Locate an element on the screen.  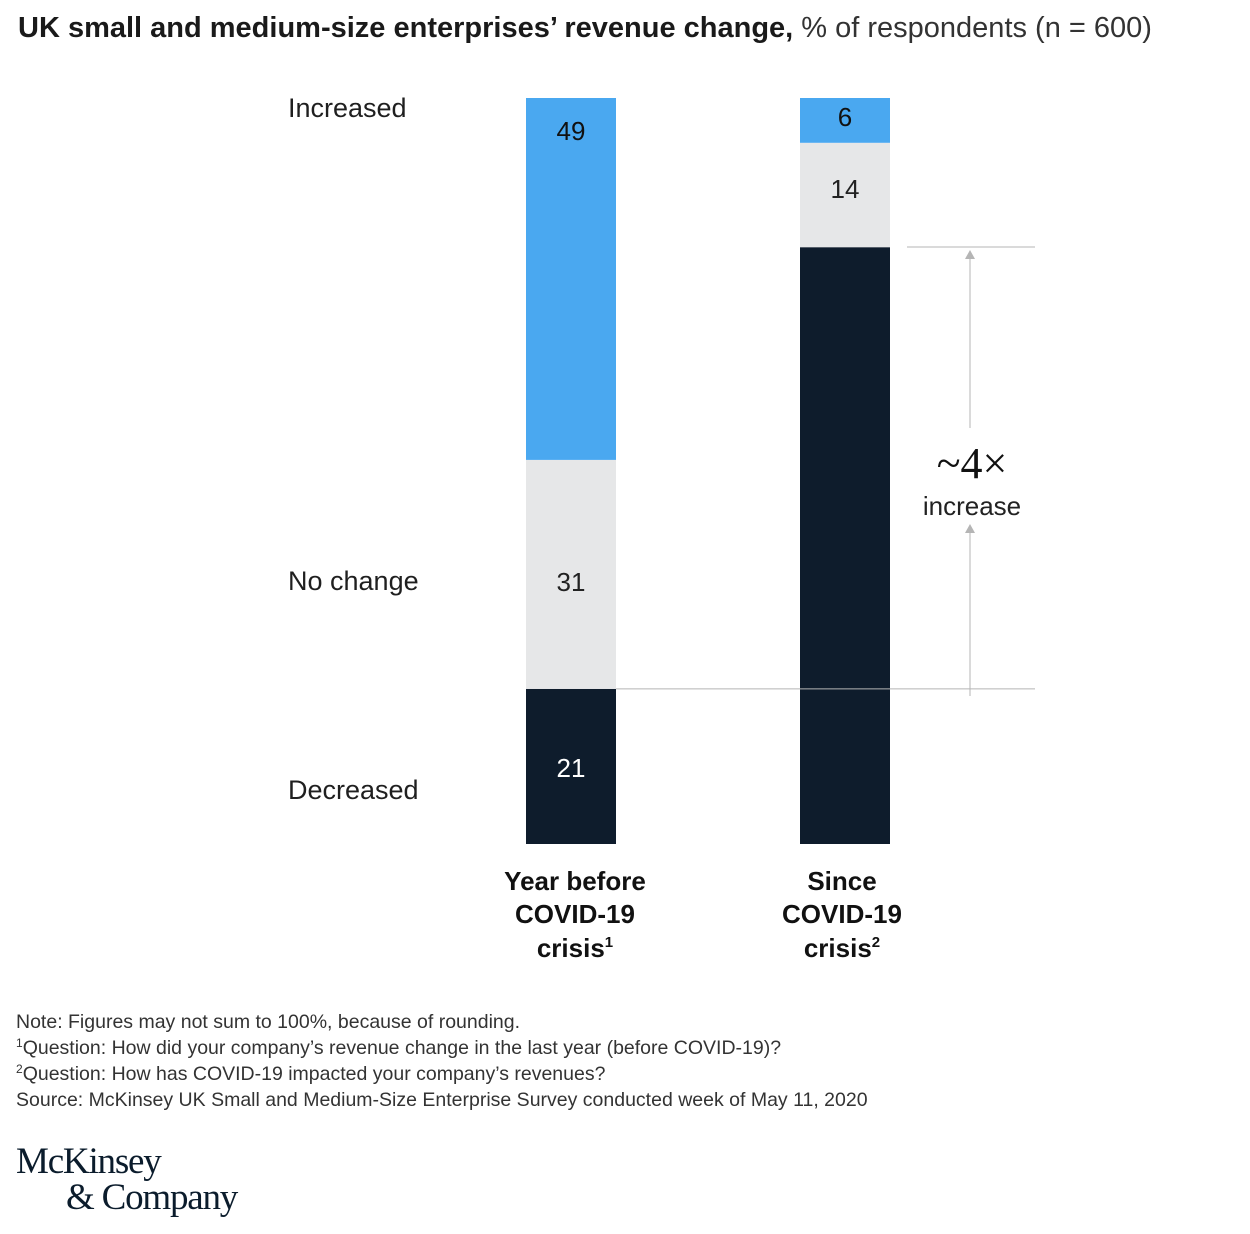
data-label-1-decreased: 21 is located at coordinates (571, 768).